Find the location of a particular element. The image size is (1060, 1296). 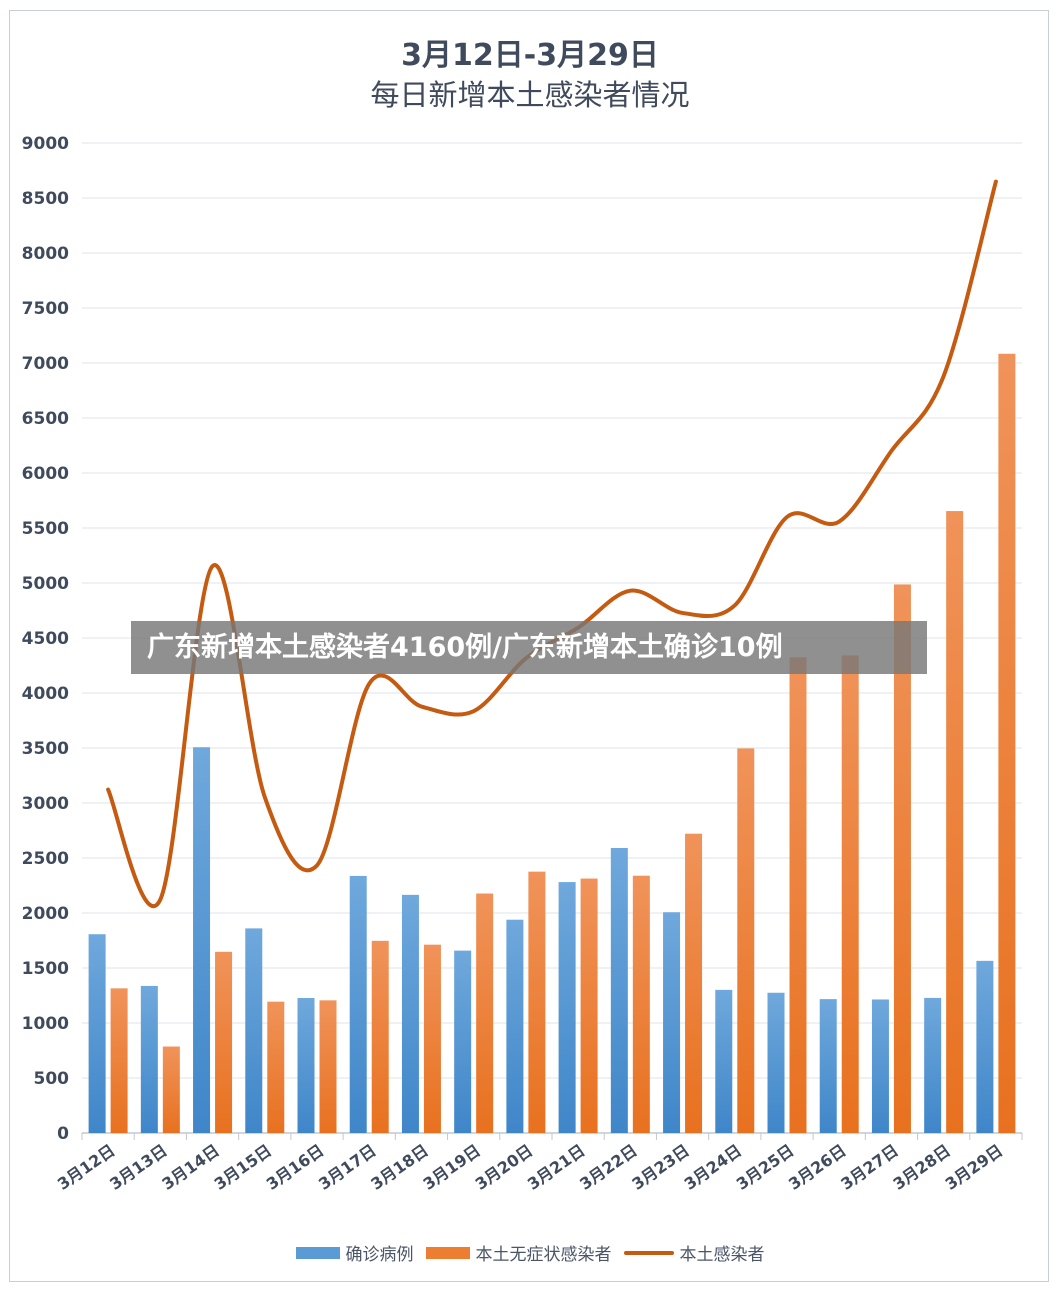

chart-title: 3月12日-3月29日 is located at coordinates (530, 55).